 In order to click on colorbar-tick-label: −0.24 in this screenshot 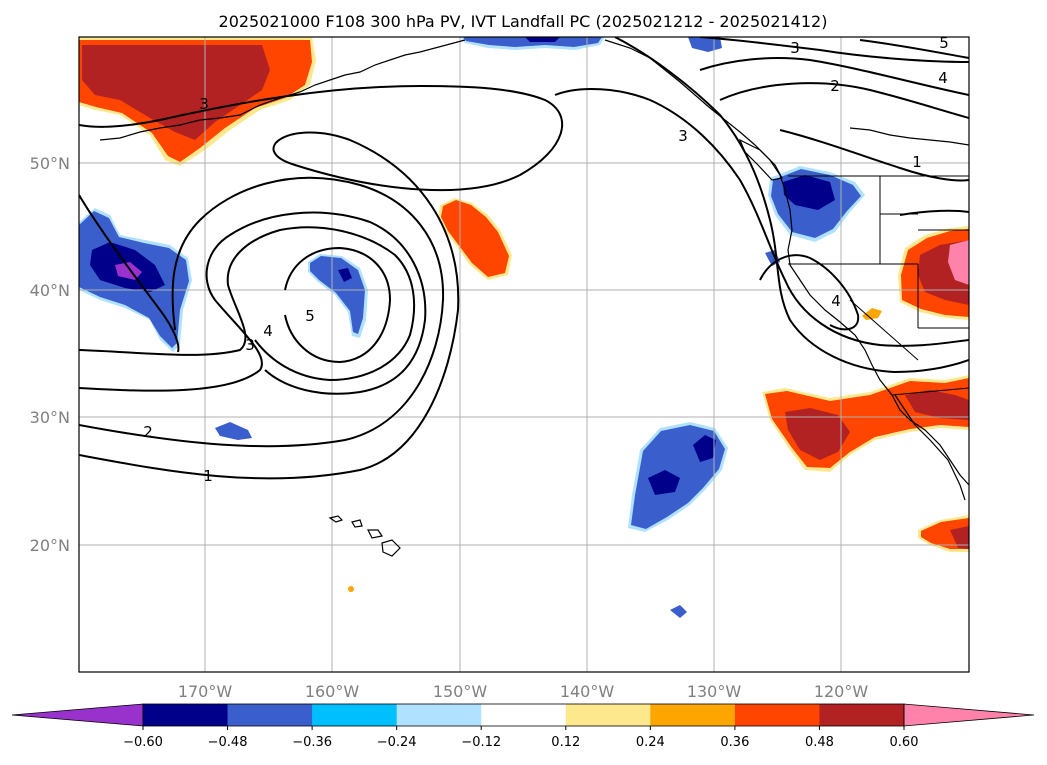, I will do `click(397, 742)`.